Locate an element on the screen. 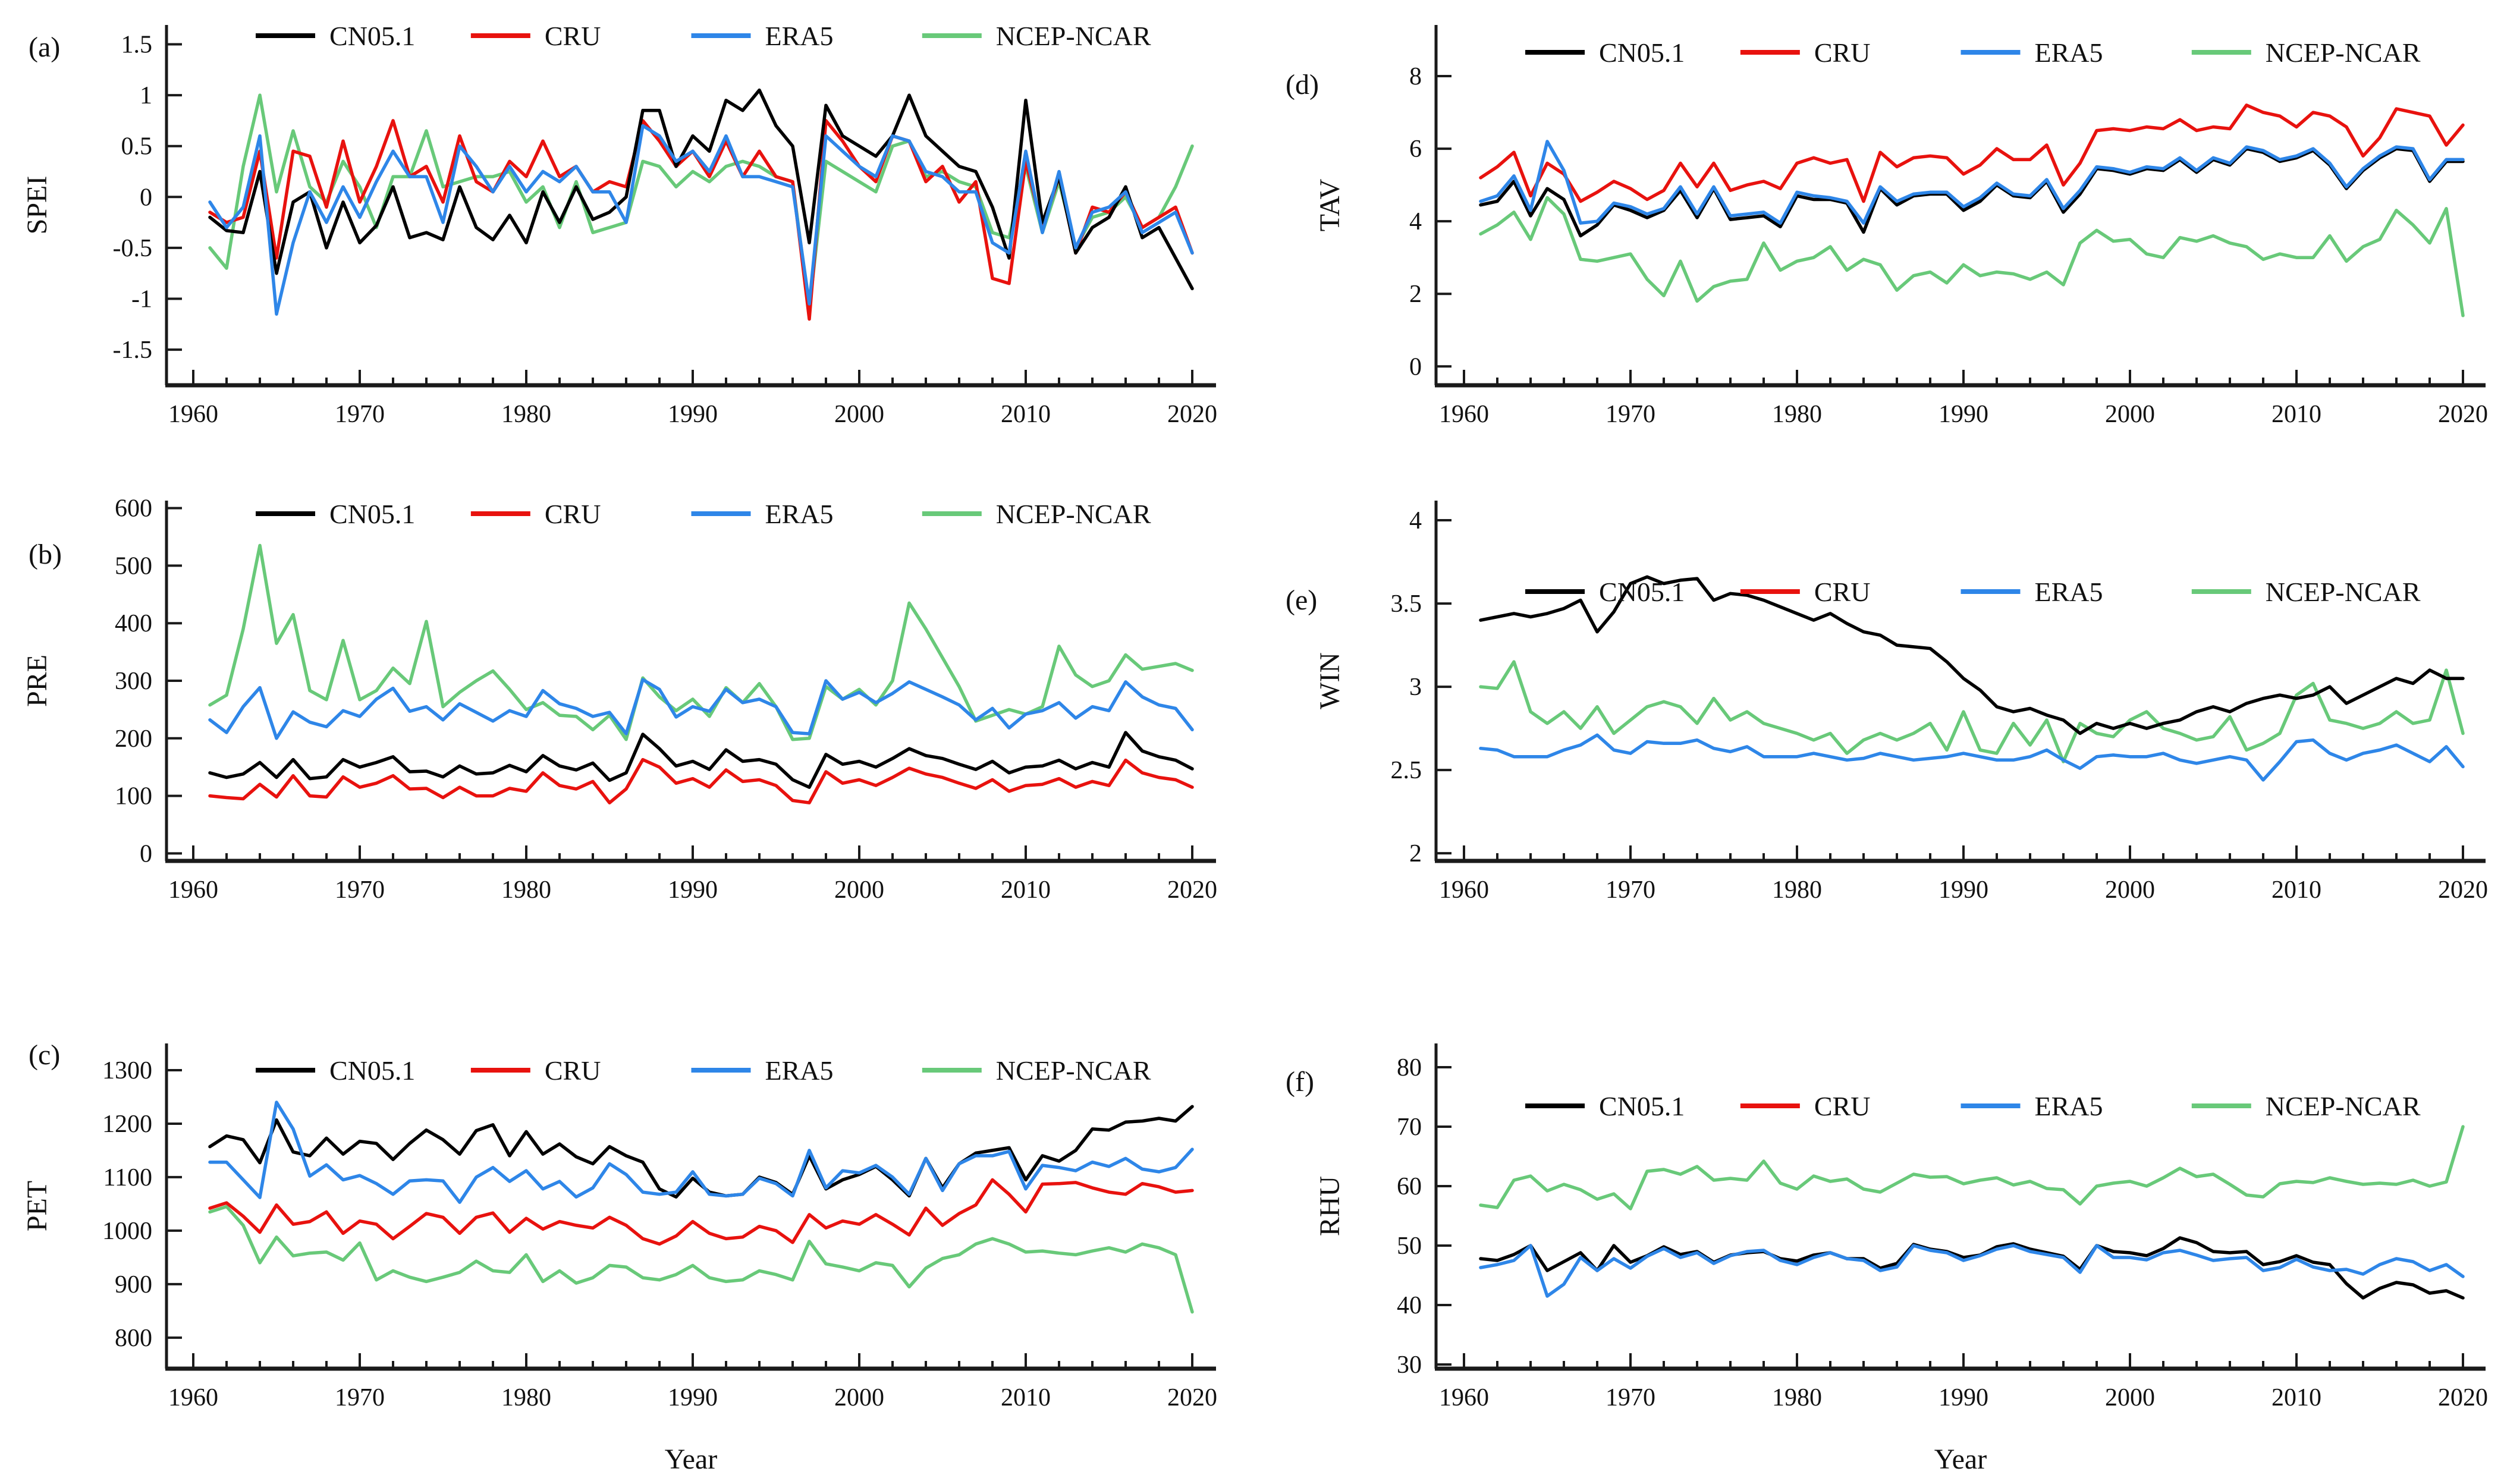  y-tick-label: 8 is located at coordinates (1416, 76).